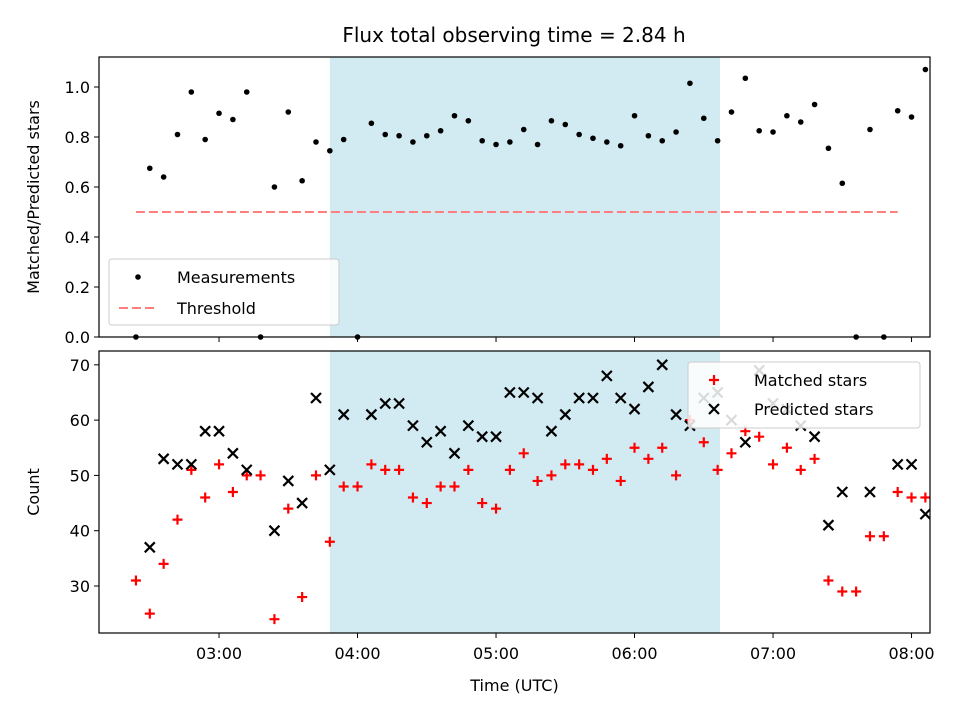 Image resolution: width=960 pixels, height=720 pixels. Describe the element at coordinates (80, 531) in the screenshot. I see `y-tick-label: 40` at that location.